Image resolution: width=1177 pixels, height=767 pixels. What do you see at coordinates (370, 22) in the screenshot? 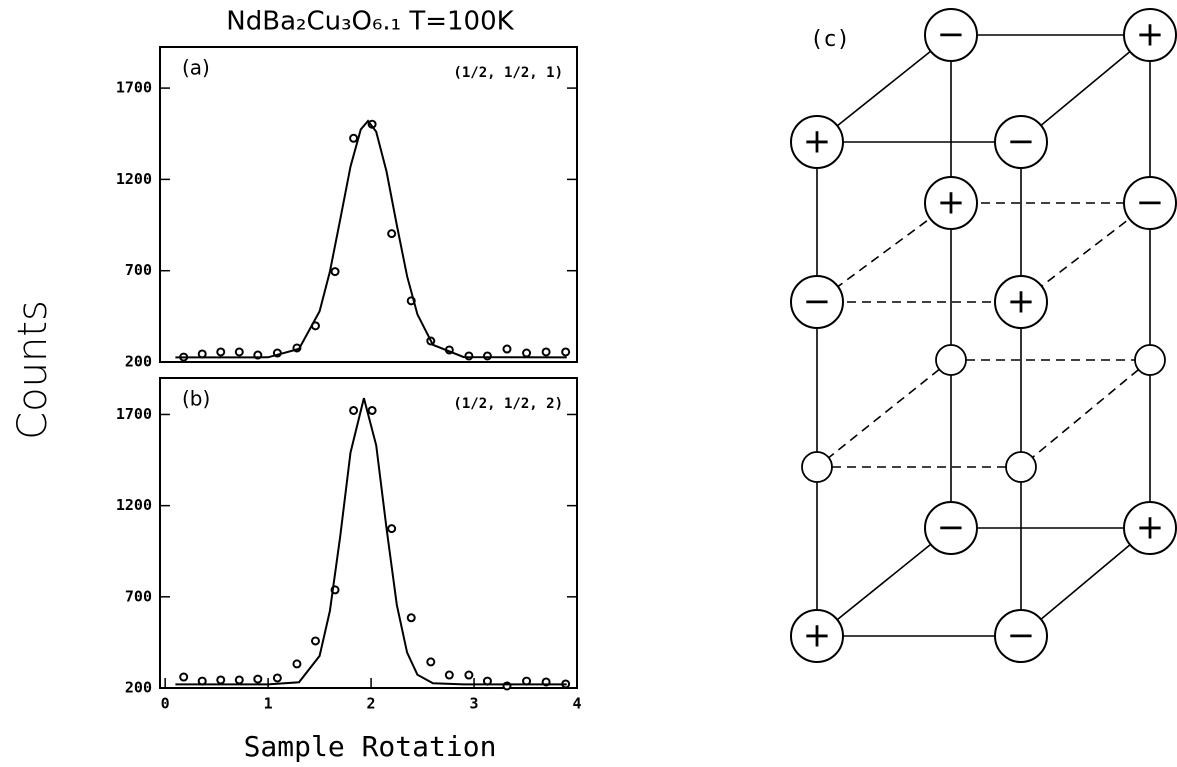
I see `figure-title: NdBa₂Cu₃O₆.₁ T=100K` at bounding box center [370, 22].